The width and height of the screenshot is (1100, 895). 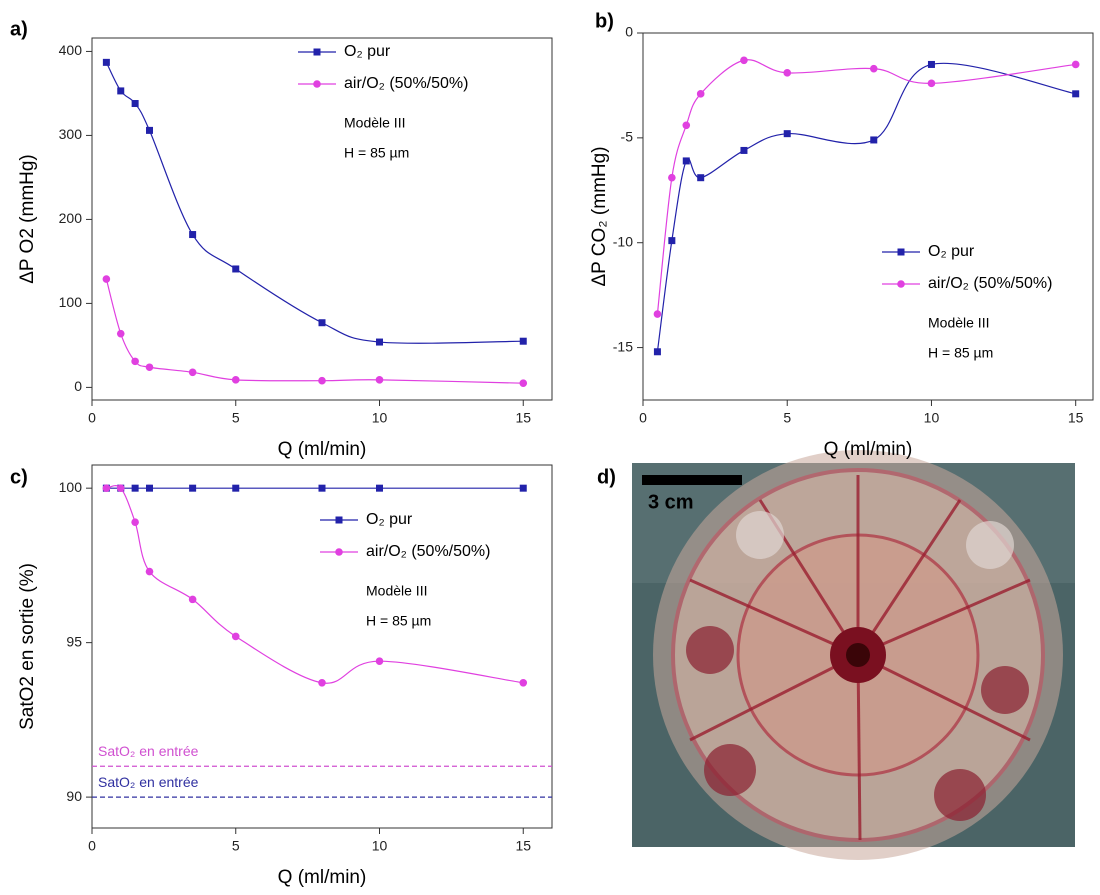 What do you see at coordinates (148, 751) in the screenshot?
I see `reference-label: SatO₂ en entrée` at bounding box center [148, 751].